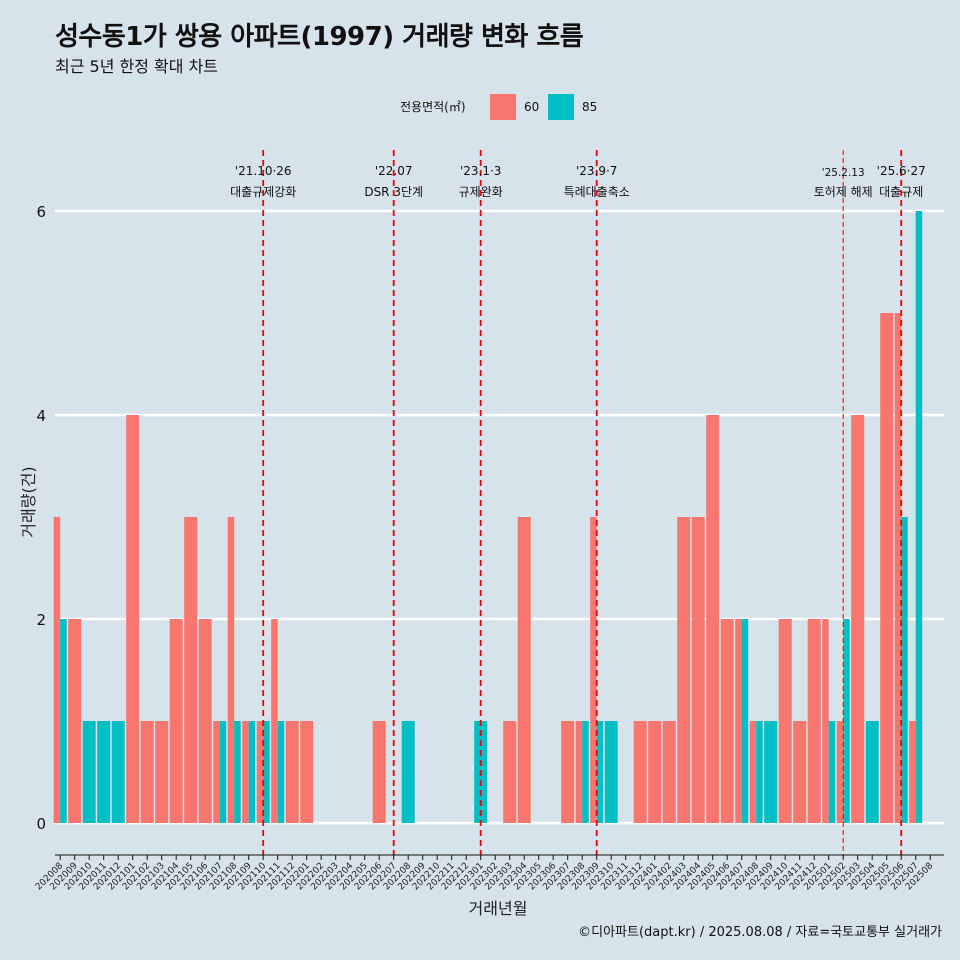  I want to click on event-date: '23.9·7, so click(596, 171).